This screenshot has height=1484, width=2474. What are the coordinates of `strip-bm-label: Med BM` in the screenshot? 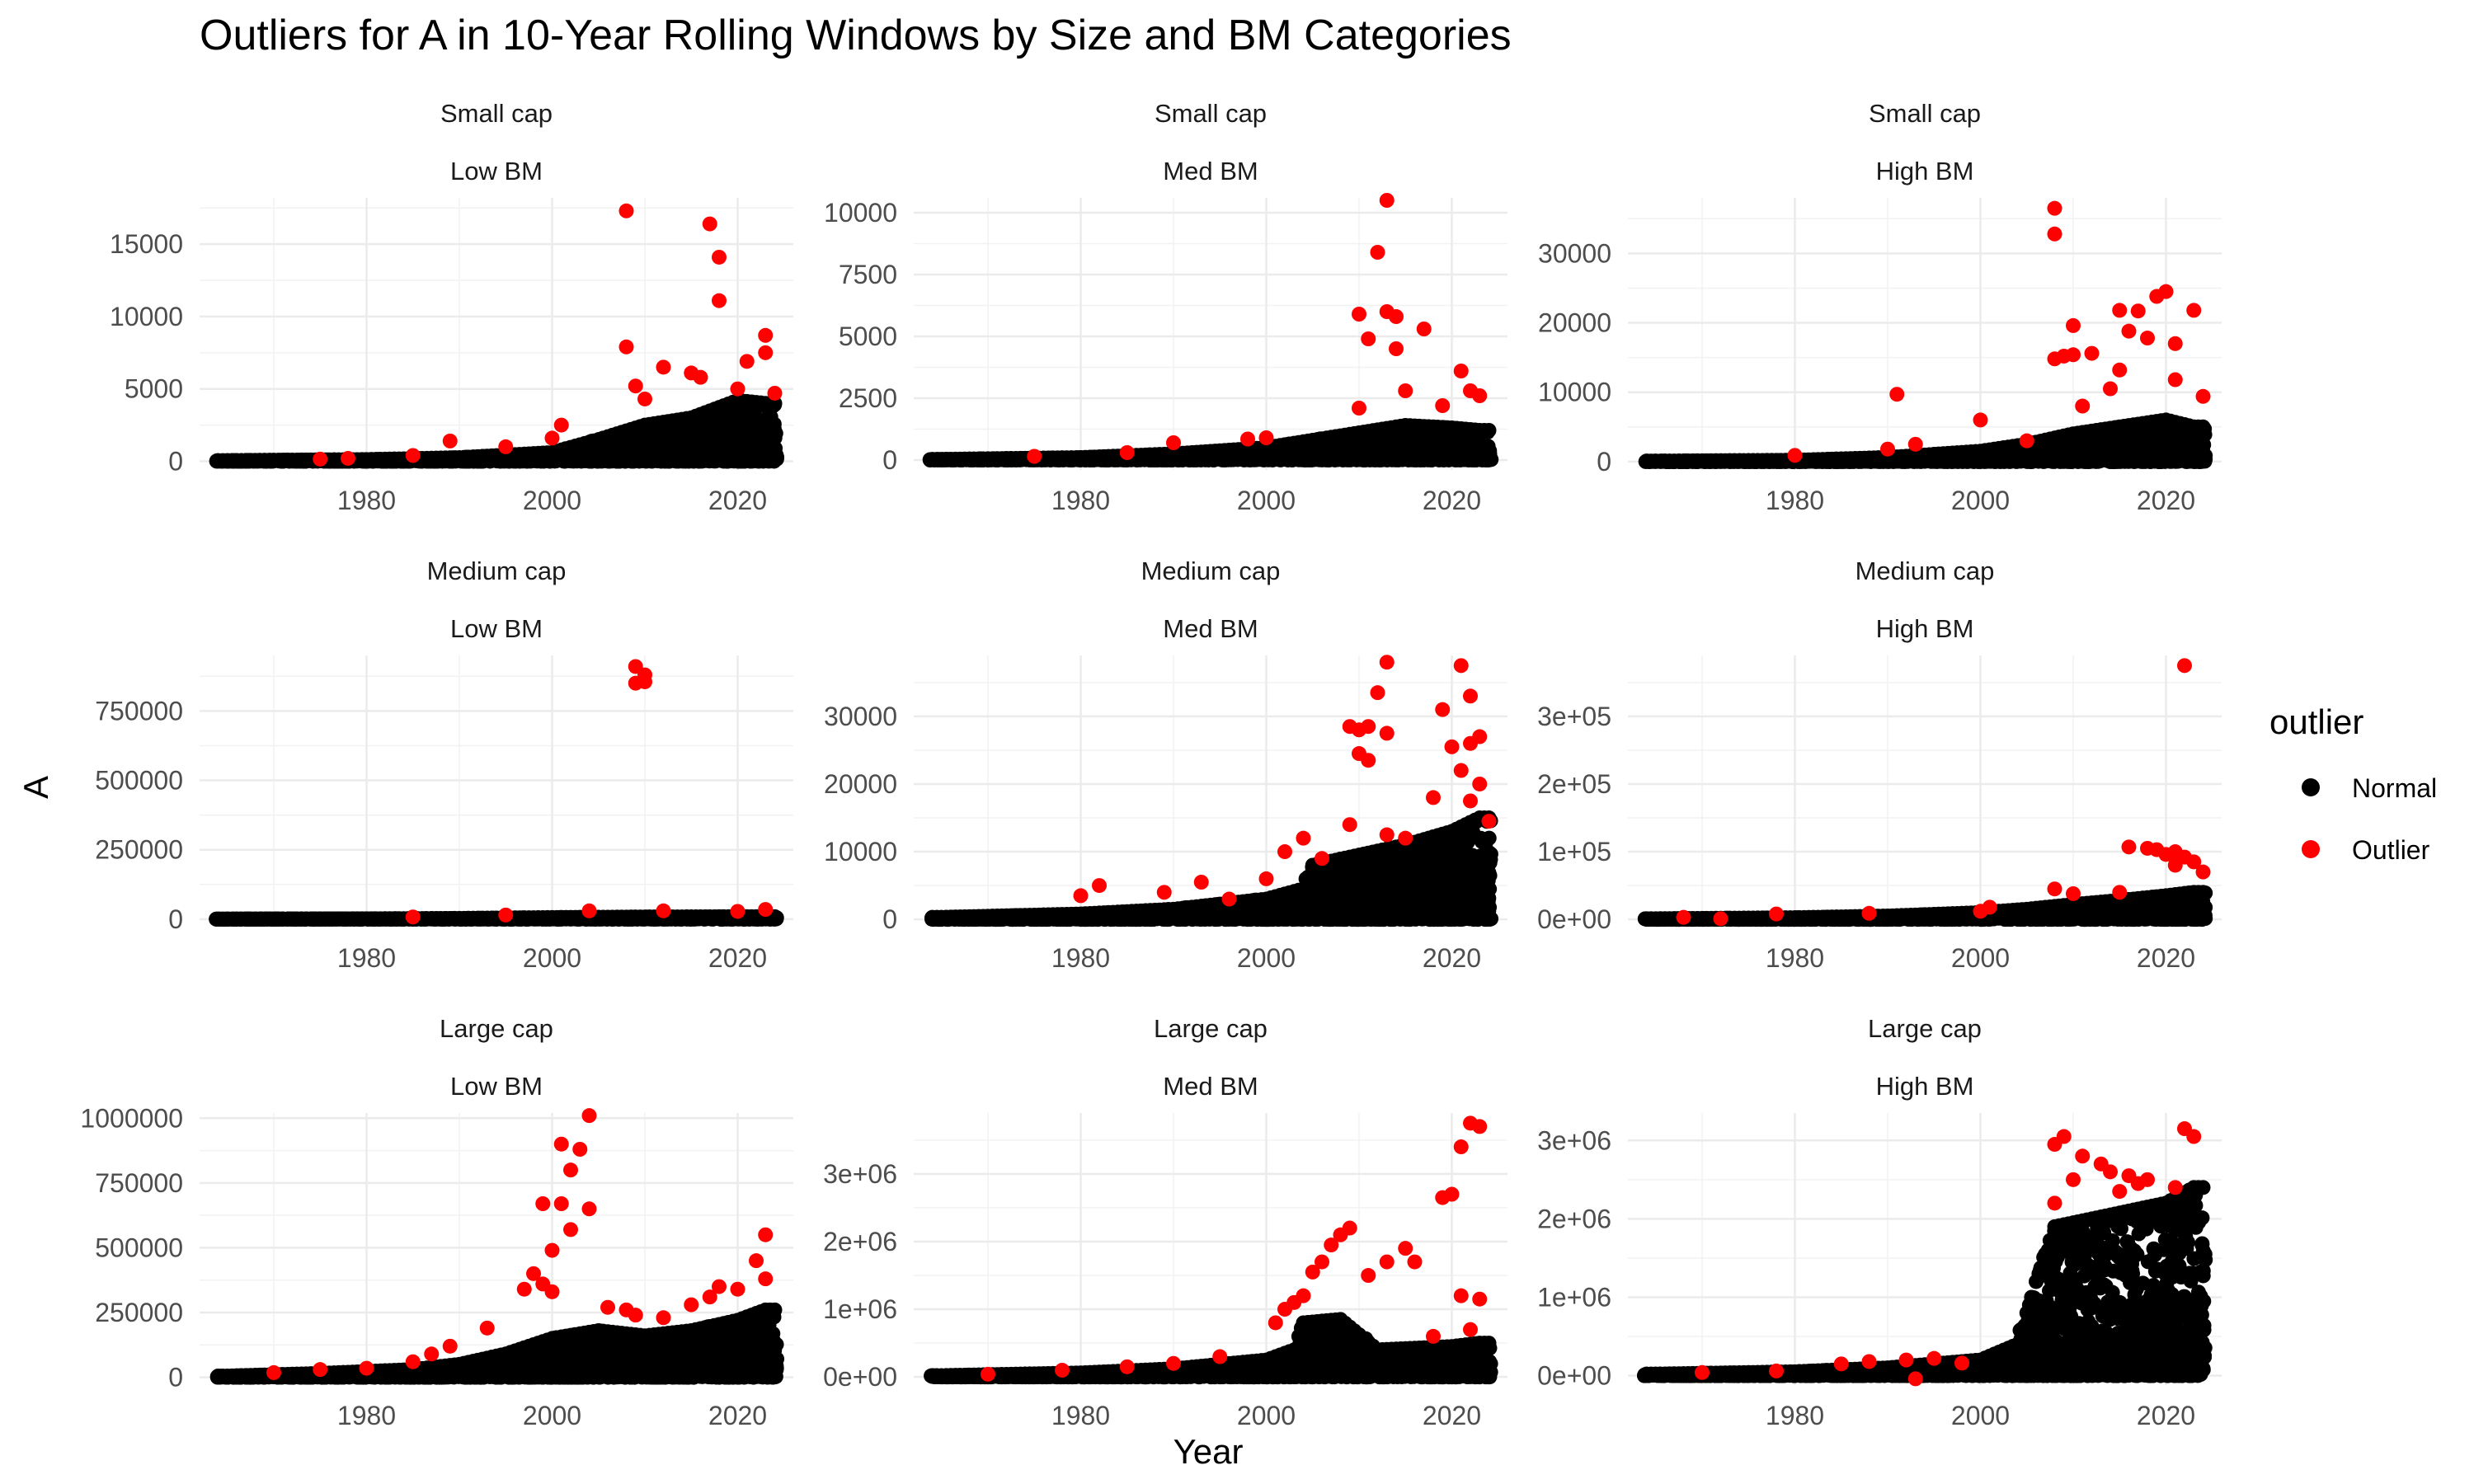 It's located at (1210, 171).